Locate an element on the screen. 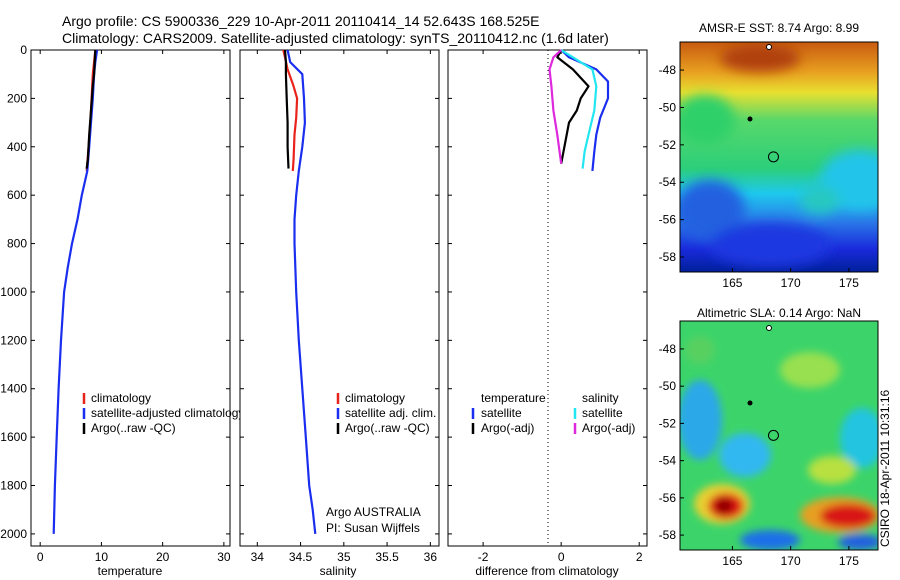 The image size is (900, 580). sst-field is located at coordinates (779, 157).